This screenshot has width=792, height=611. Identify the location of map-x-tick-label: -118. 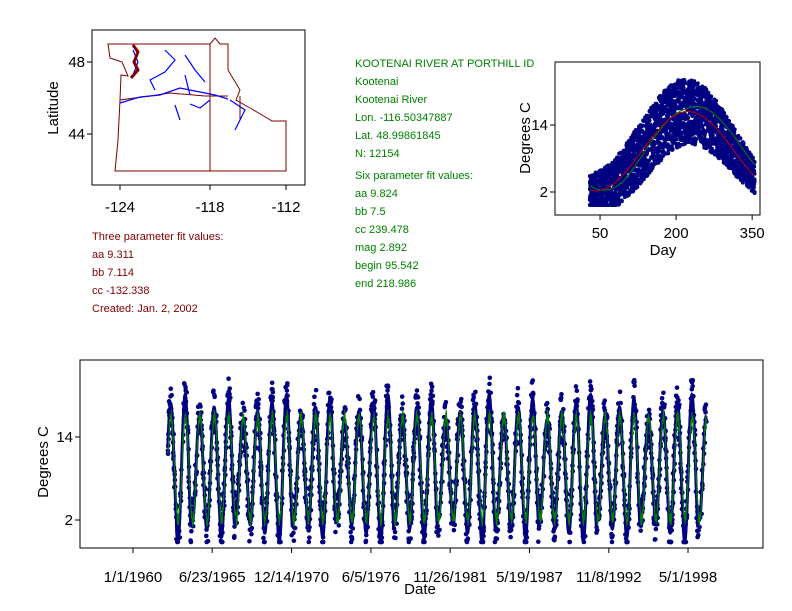
(210, 207).